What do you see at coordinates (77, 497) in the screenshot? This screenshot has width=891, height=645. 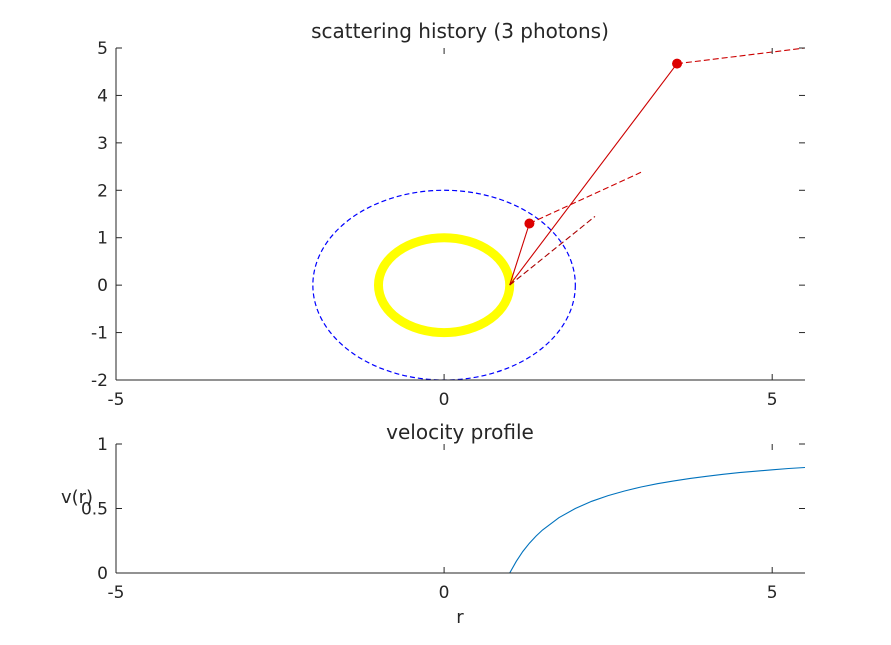 I see `velocity-y-axis-label: v(r)` at bounding box center [77, 497].